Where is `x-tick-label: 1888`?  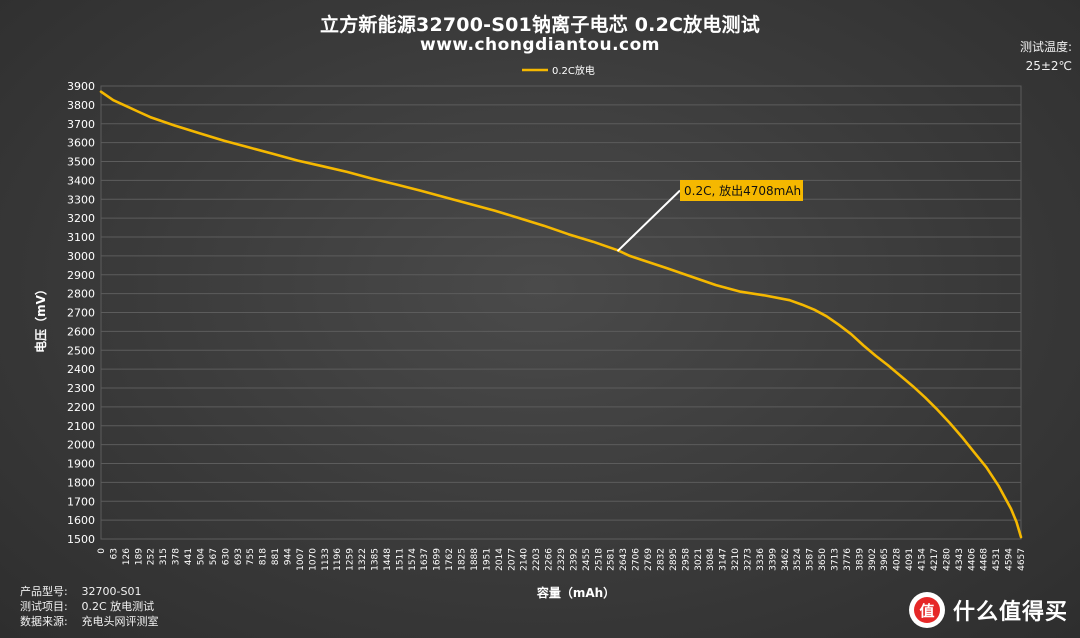 x-tick-label: 1888 is located at coordinates (475, 559).